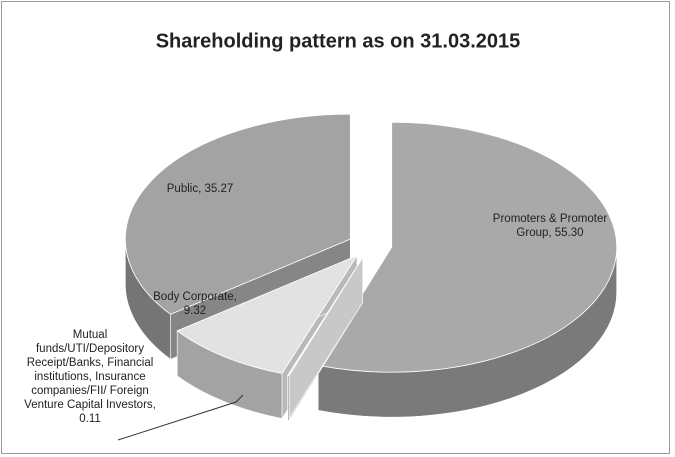  I want to click on data-label: Body Corporate, 9.32, so click(195, 304).